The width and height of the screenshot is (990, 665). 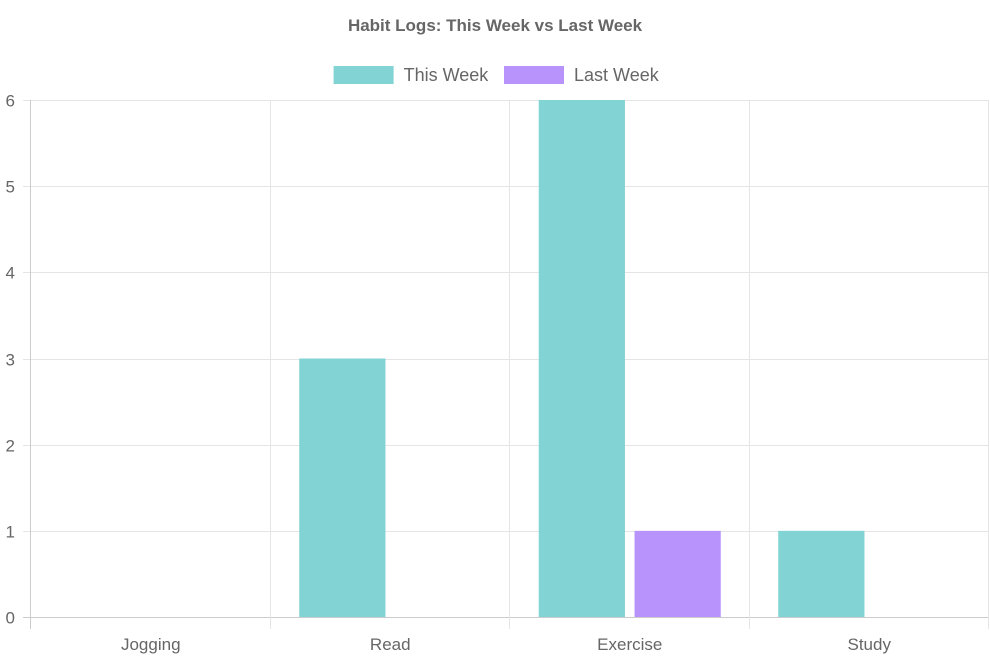 What do you see at coordinates (151, 644) in the screenshot?
I see `x-tick-label: Jogging` at bounding box center [151, 644].